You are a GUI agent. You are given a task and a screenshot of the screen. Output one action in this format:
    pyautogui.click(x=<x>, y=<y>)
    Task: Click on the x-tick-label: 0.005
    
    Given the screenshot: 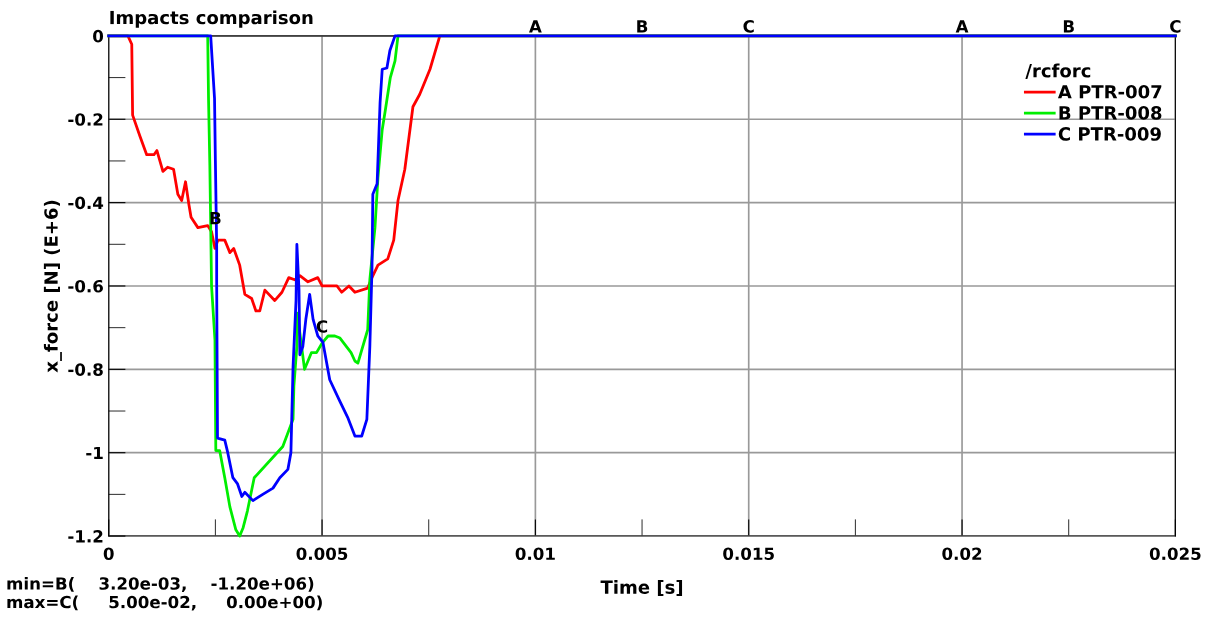 What is the action you would take?
    pyautogui.click(x=322, y=554)
    